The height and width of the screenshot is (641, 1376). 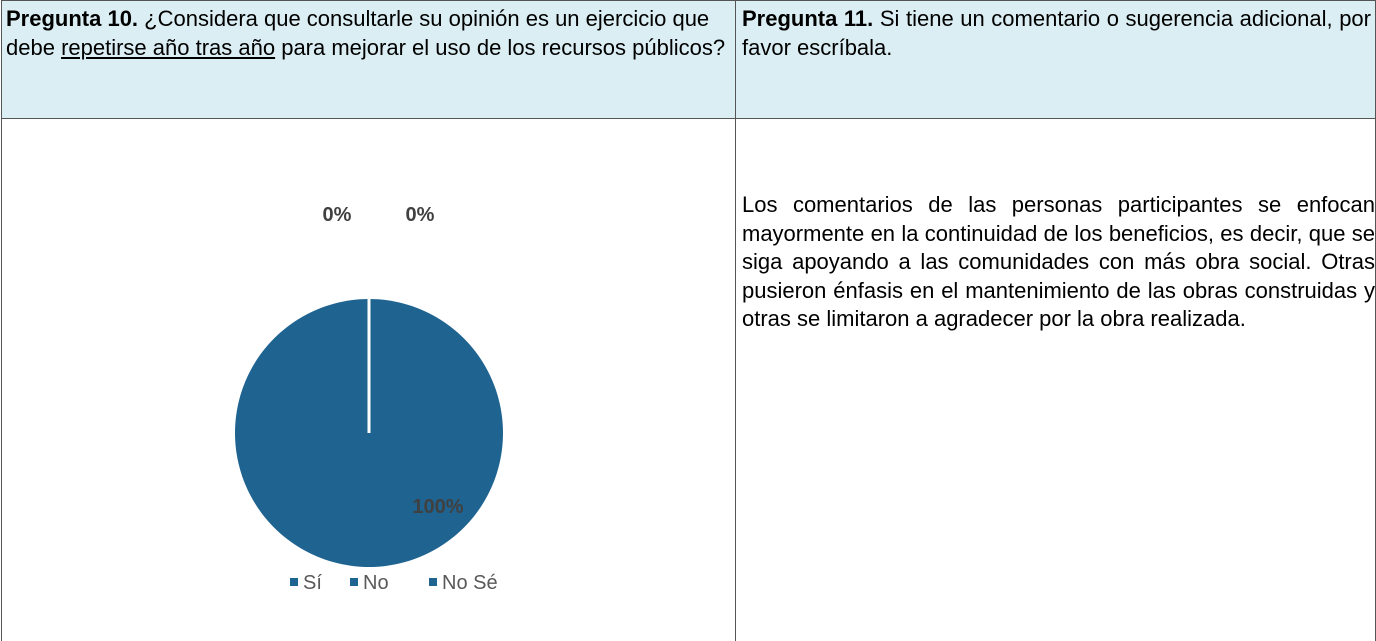 I want to click on legend-label: No, so click(x=376, y=583).